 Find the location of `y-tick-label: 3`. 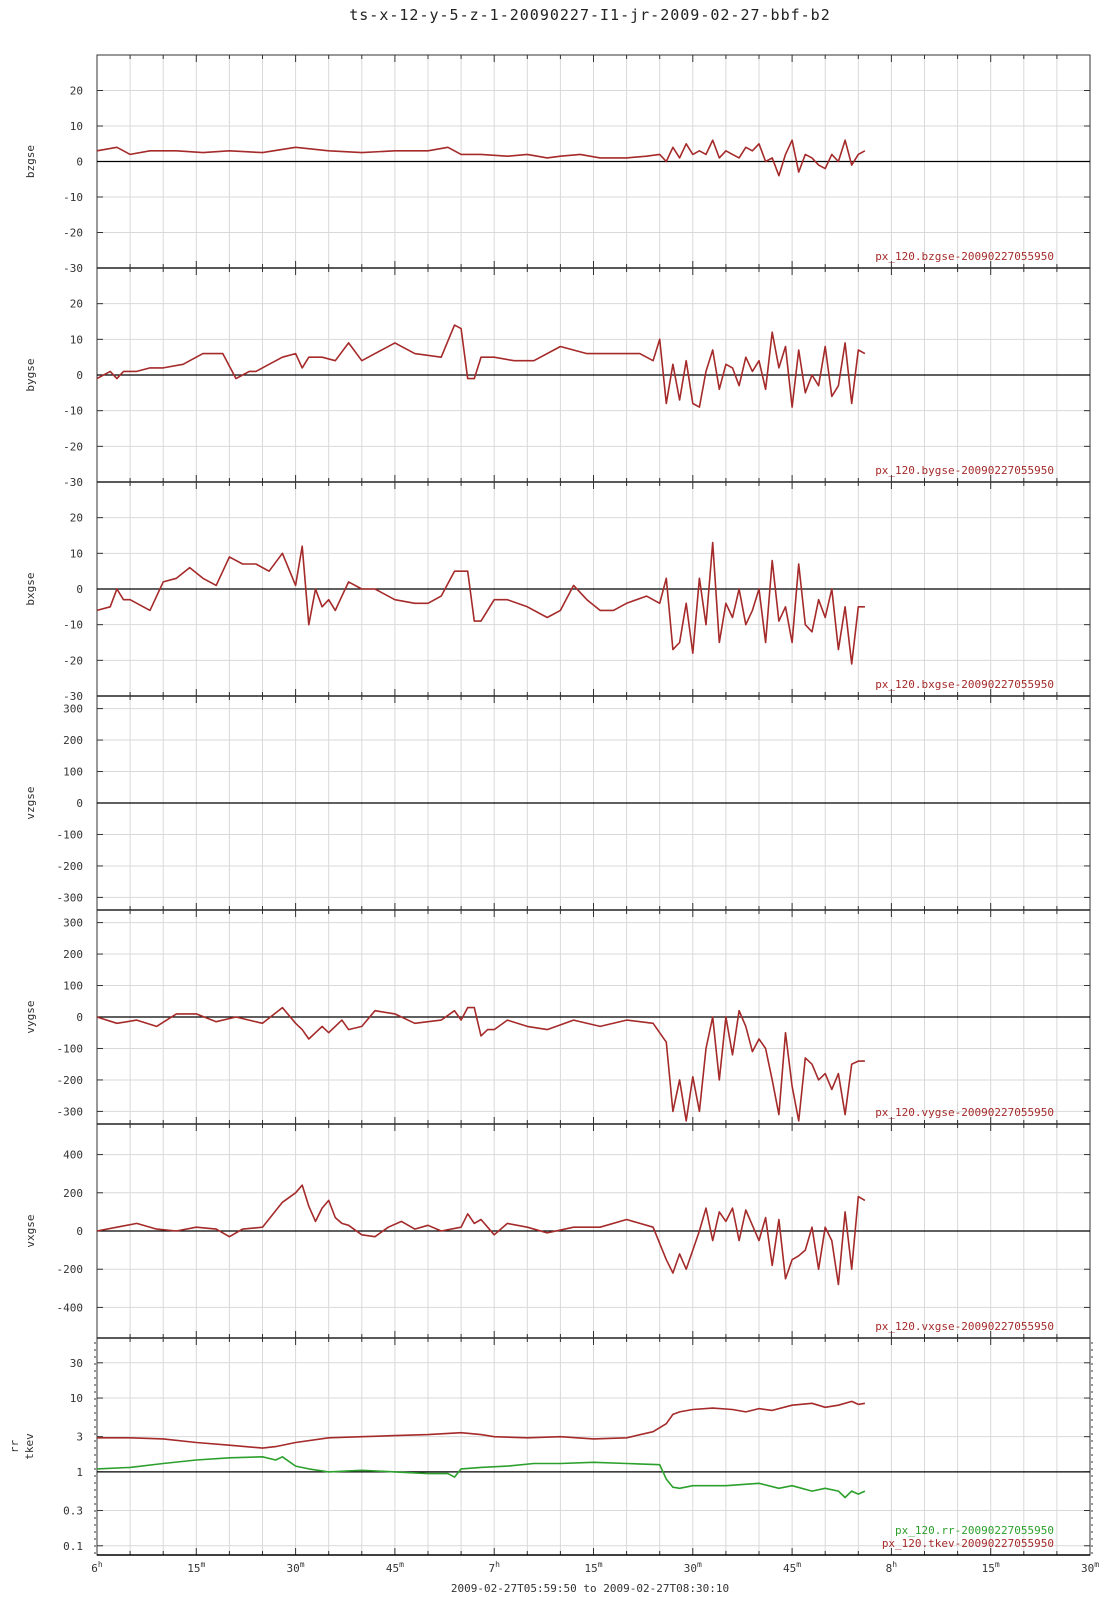

y-tick-label: 3 is located at coordinates (79, 1437).